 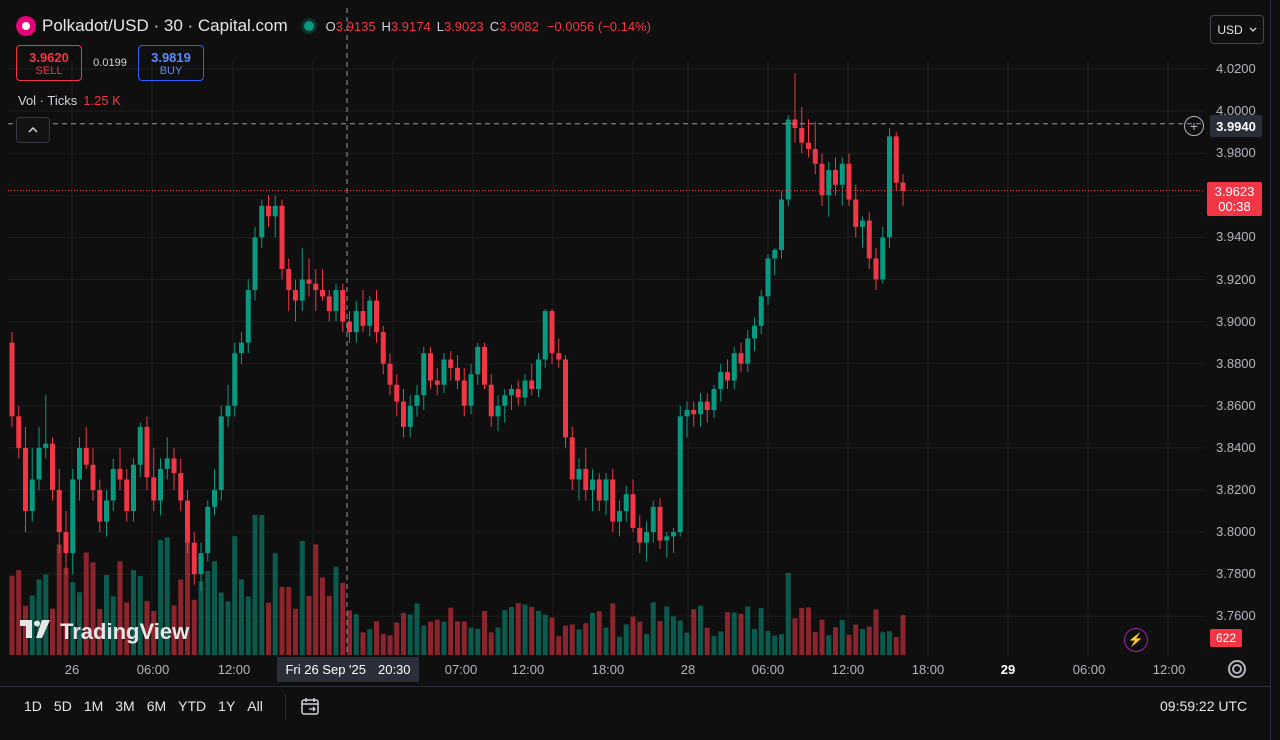 I want to click on range-button-1y: 1Y, so click(x=227, y=706).